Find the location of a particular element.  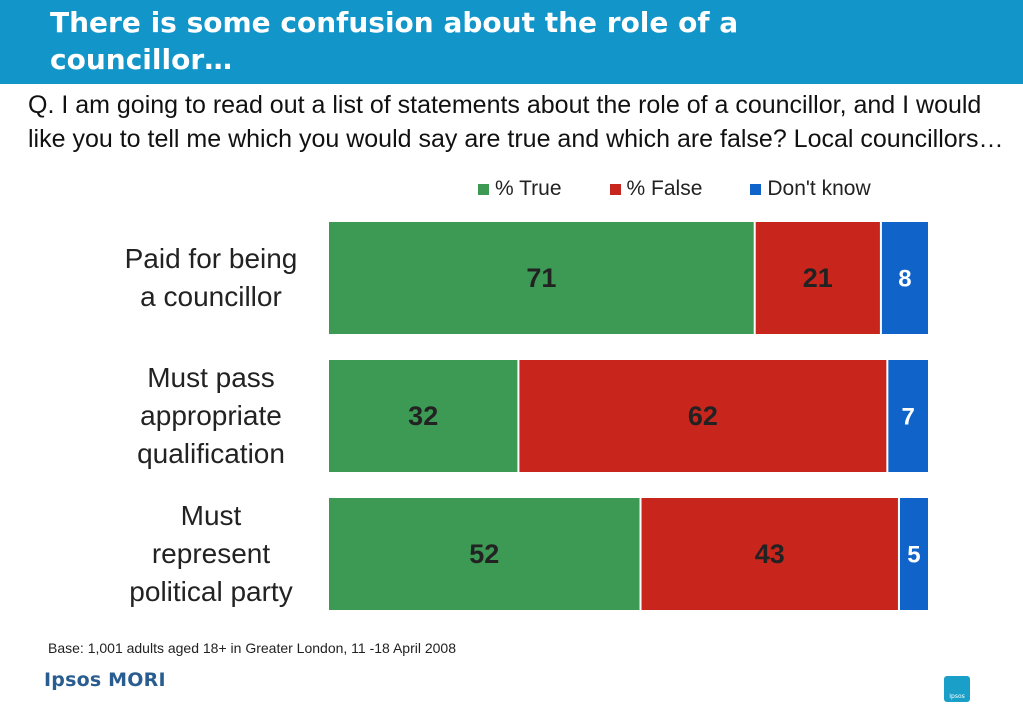

data-label-false: 21 is located at coordinates (818, 278).